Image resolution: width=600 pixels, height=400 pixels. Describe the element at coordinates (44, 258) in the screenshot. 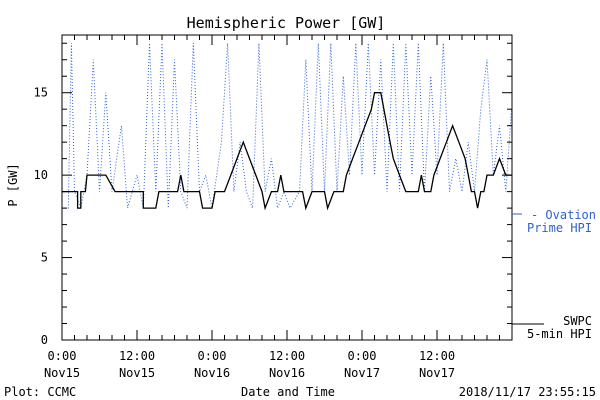

I see `y-tick-label: 5` at that location.